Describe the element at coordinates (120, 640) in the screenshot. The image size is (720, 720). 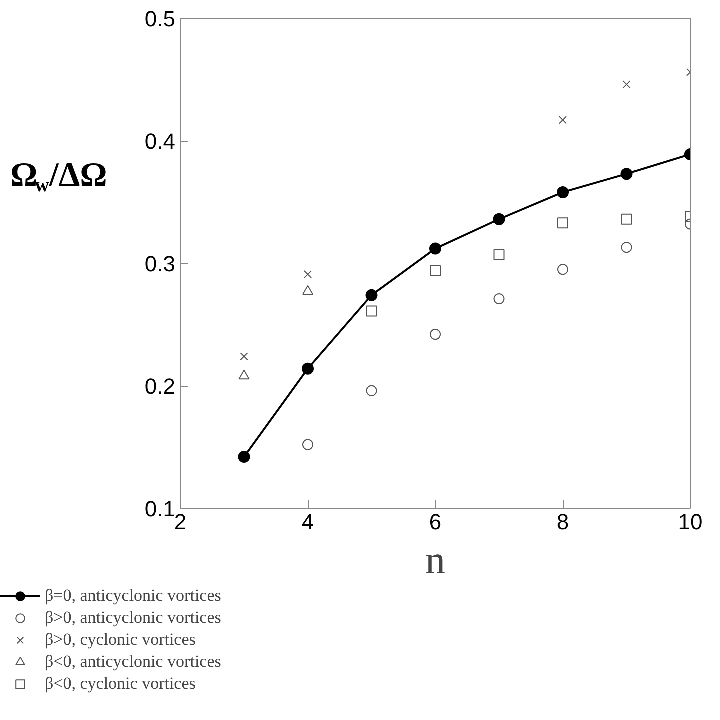
I see `legend-label: β>0, cyclonic vortices` at that location.